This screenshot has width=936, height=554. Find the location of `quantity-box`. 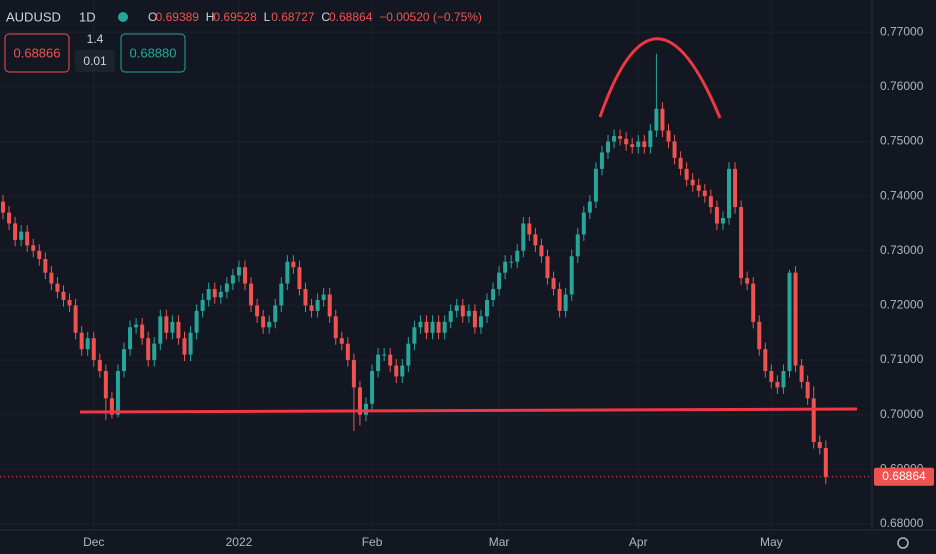

quantity-box is located at coordinates (95, 61).